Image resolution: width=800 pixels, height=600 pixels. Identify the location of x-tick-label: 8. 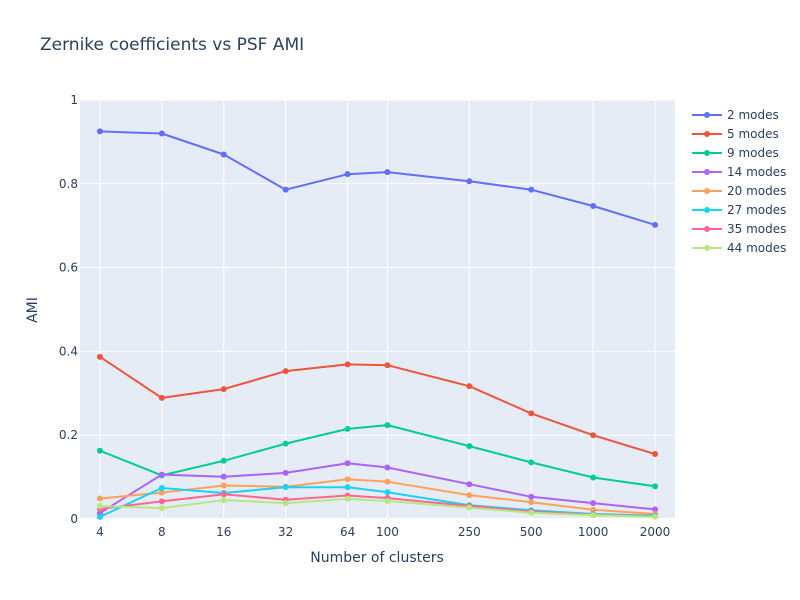
(162, 532).